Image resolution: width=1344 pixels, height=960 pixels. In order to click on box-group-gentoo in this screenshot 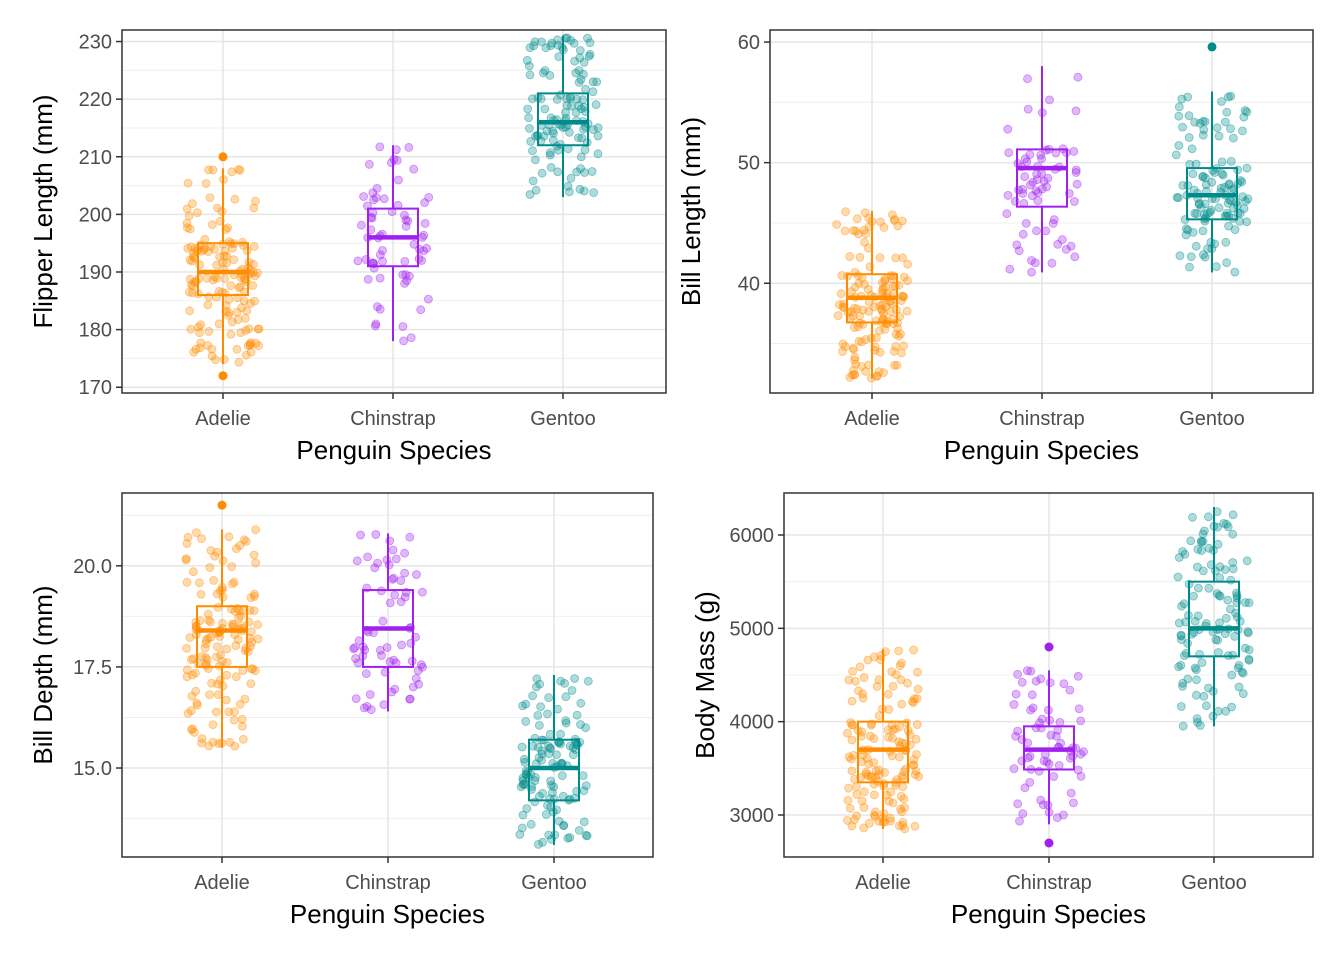, I will do `click(562, 116)`.